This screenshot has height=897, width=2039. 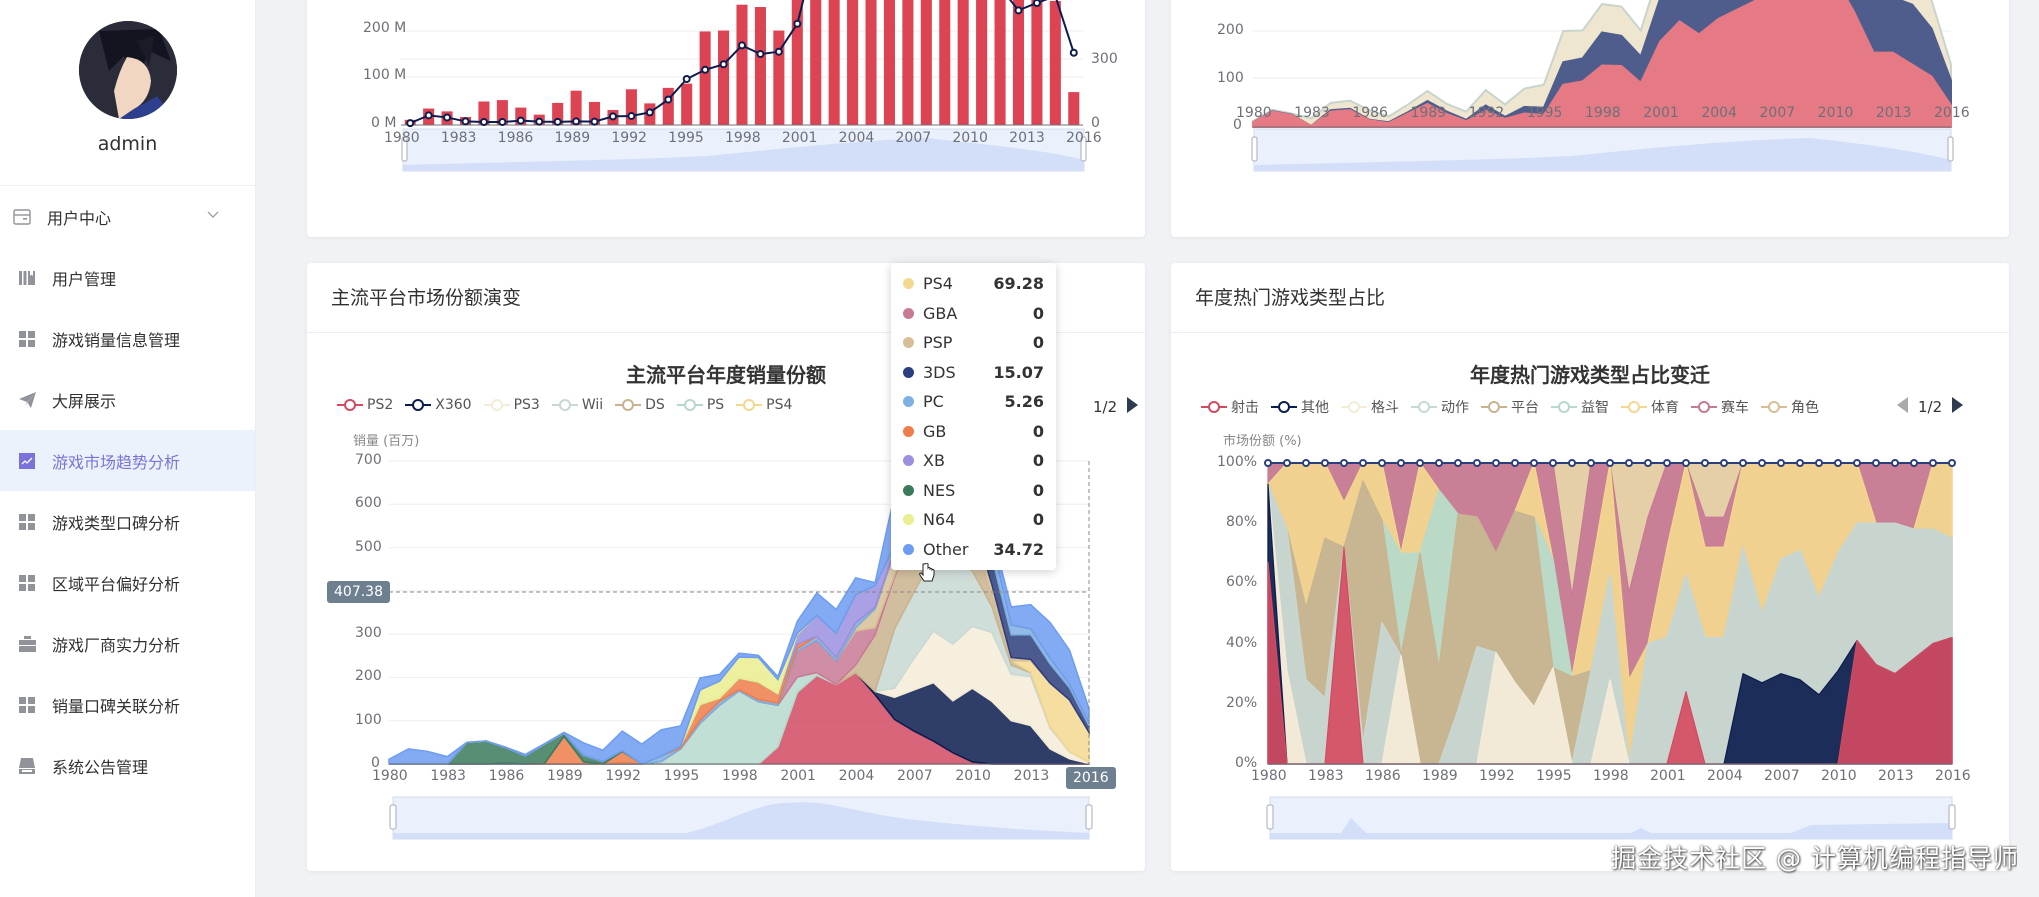 What do you see at coordinates (927, 575) in the screenshot?
I see `hand-cursor-icon` at bounding box center [927, 575].